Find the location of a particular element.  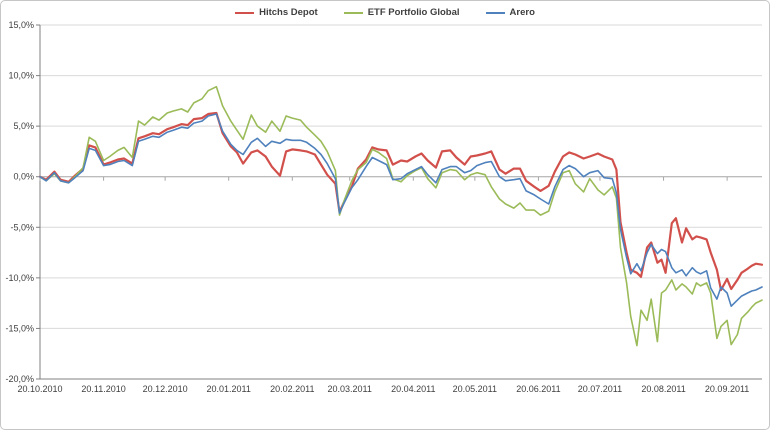

y-axis-label: 5,0% is located at coordinates (23, 126).